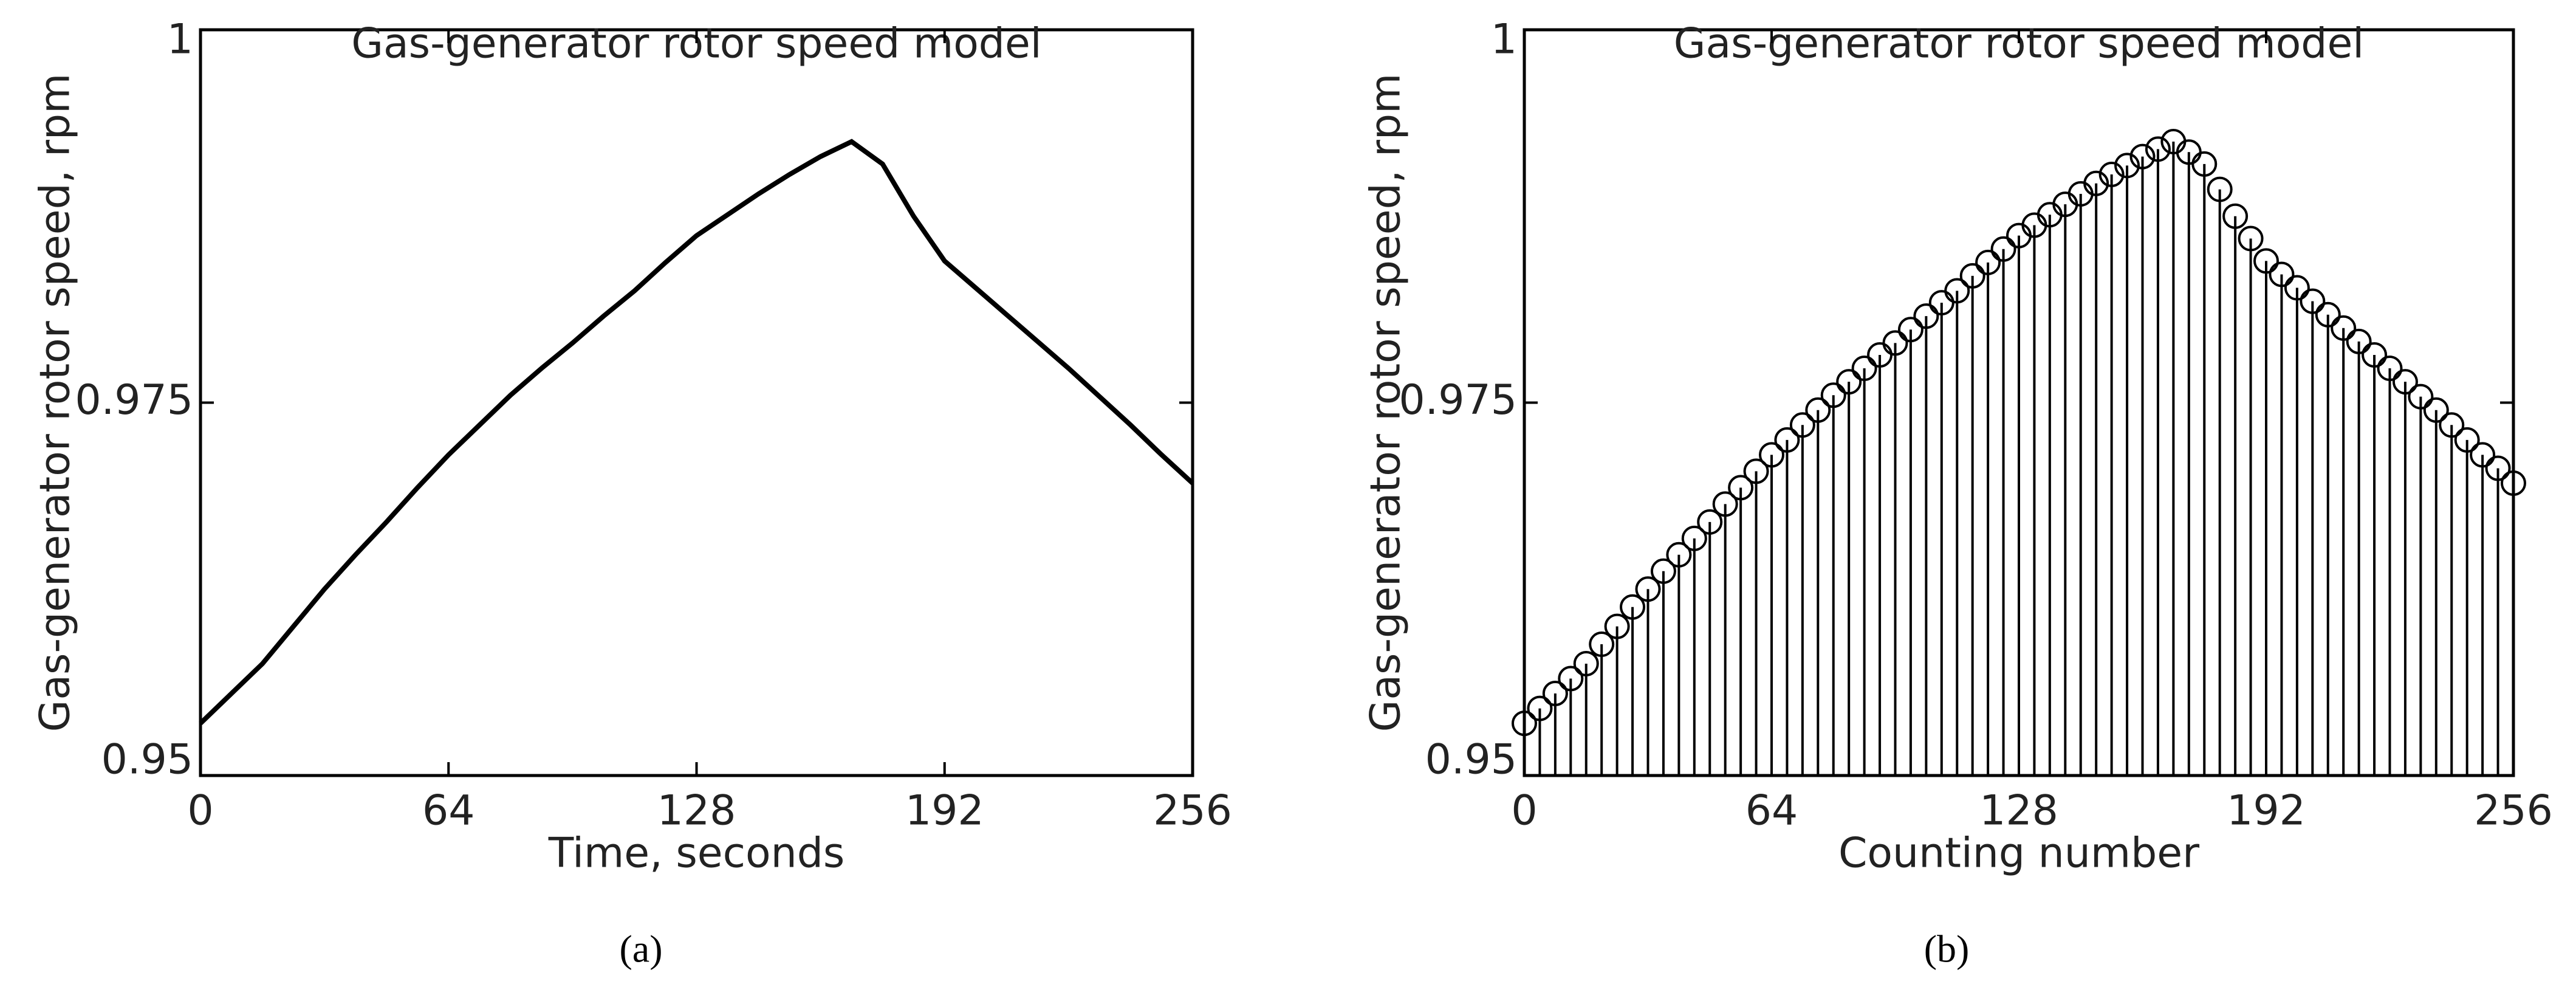  What do you see at coordinates (696, 44) in the screenshot?
I see `chart-title: Gas-generator rotor speed model` at bounding box center [696, 44].